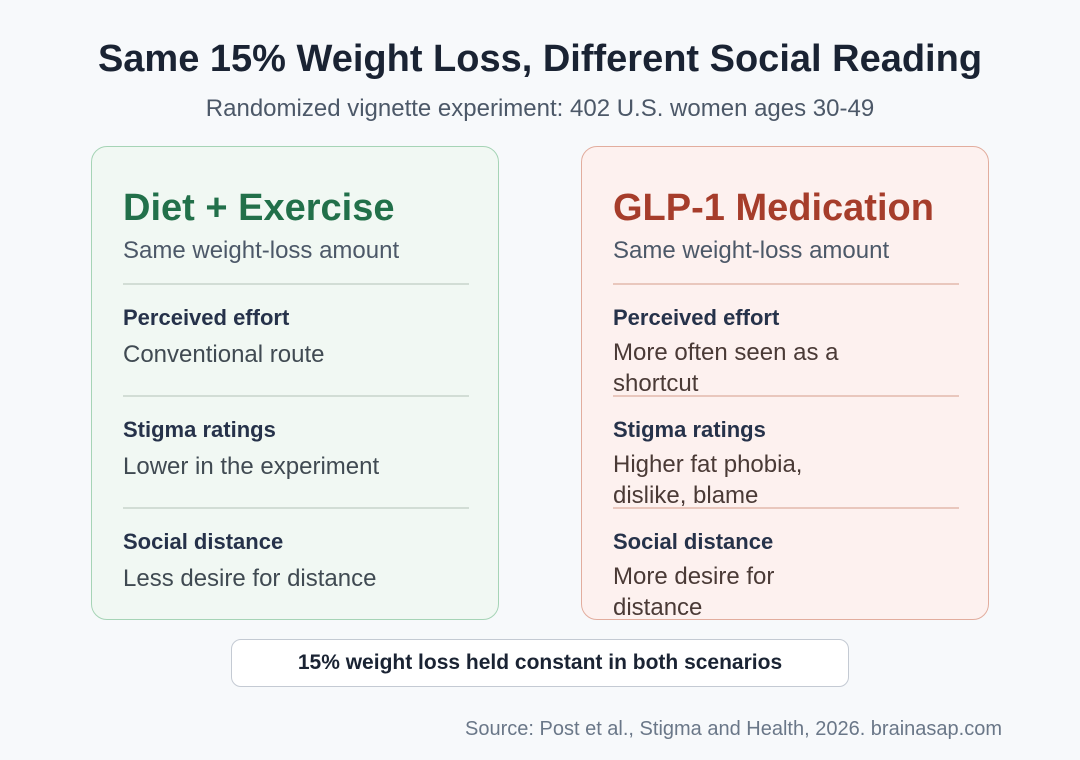  I want to click on row-value-stigma-ratings: Lower in the experiment, so click(251, 466).